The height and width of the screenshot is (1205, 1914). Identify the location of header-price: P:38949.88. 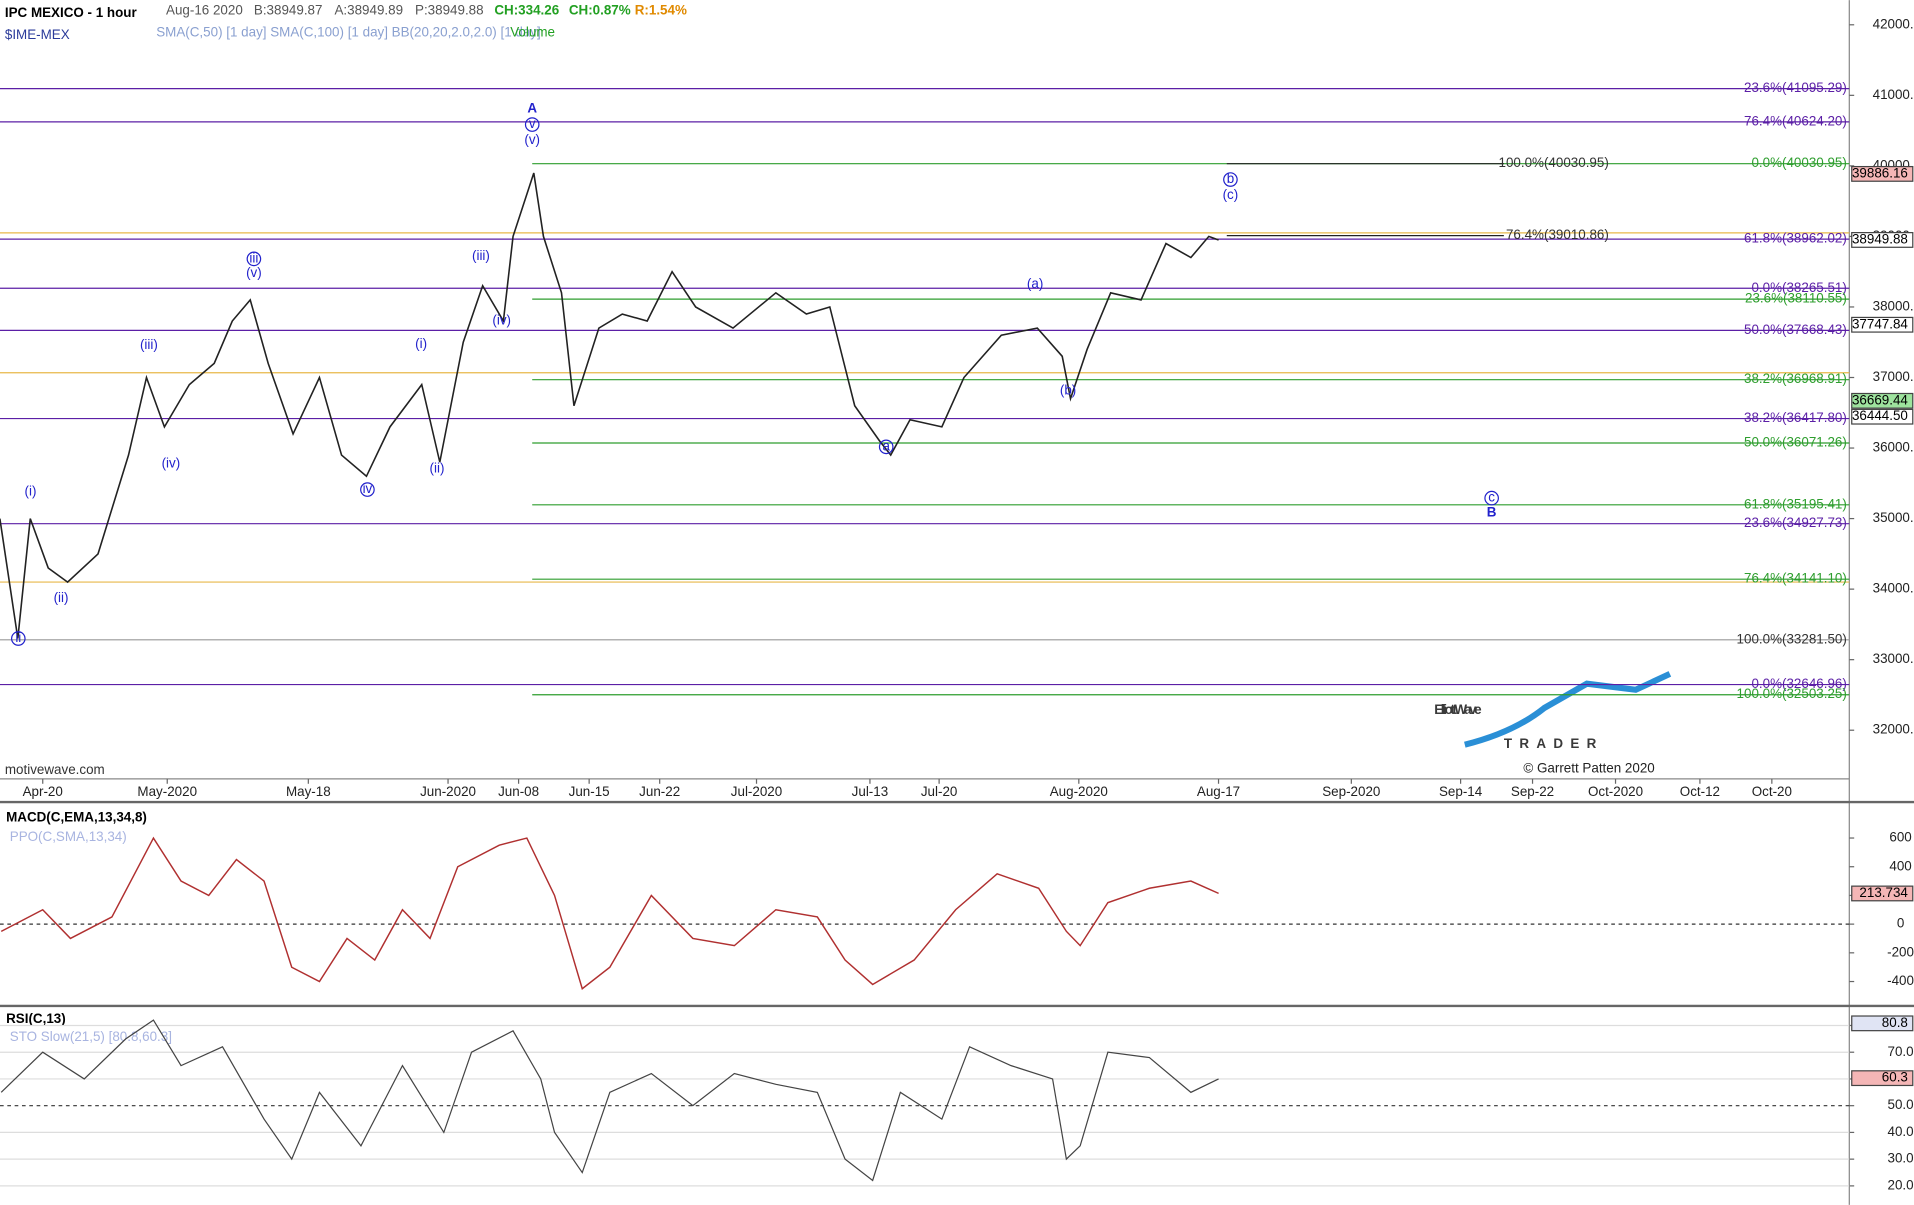
(449, 10).